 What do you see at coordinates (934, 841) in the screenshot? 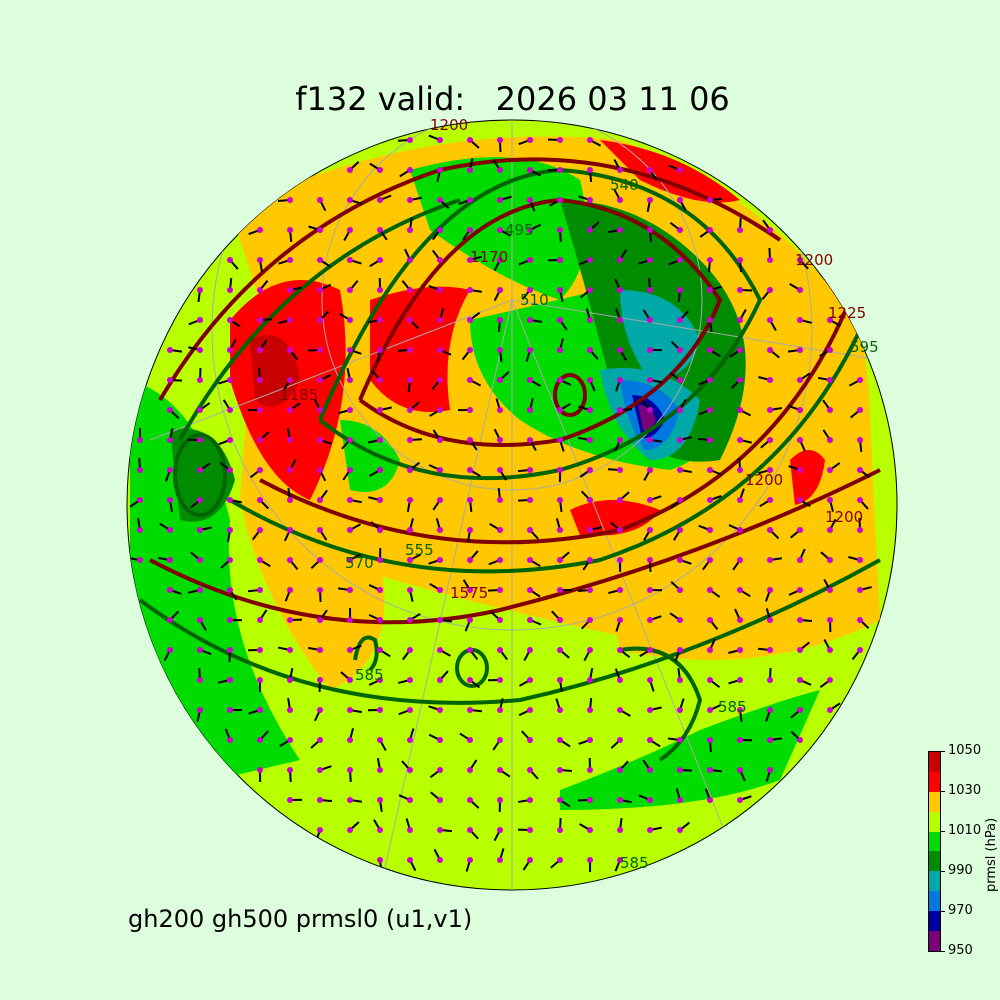
I see `colorbar-segment` at bounding box center [934, 841].